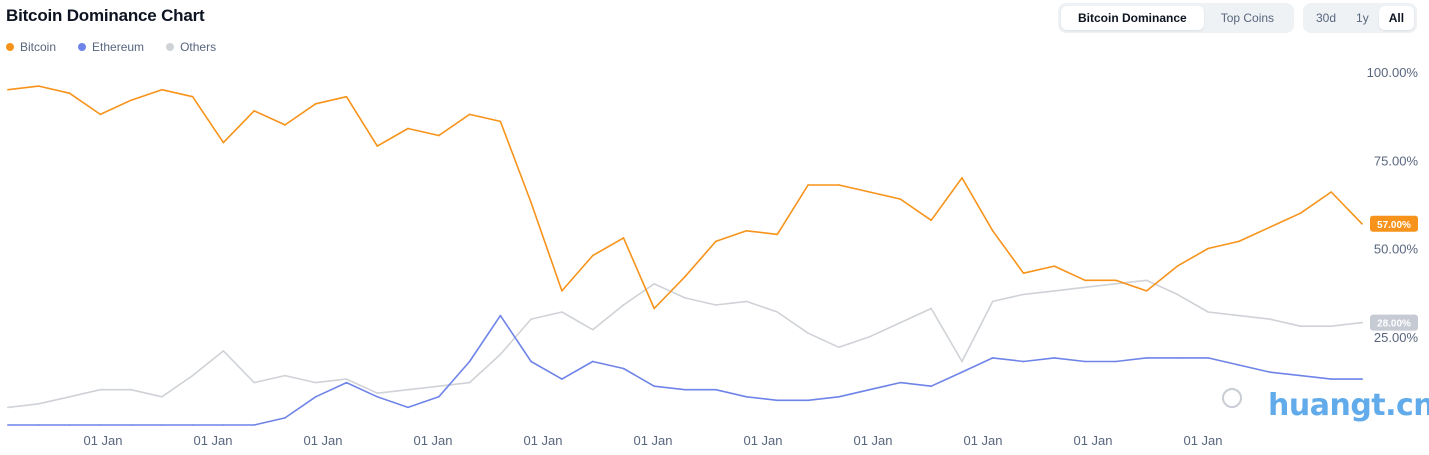 The width and height of the screenshot is (1429, 455). What do you see at coordinates (31, 47) in the screenshot?
I see `legend-item-bitcoin: Bitcoin` at bounding box center [31, 47].